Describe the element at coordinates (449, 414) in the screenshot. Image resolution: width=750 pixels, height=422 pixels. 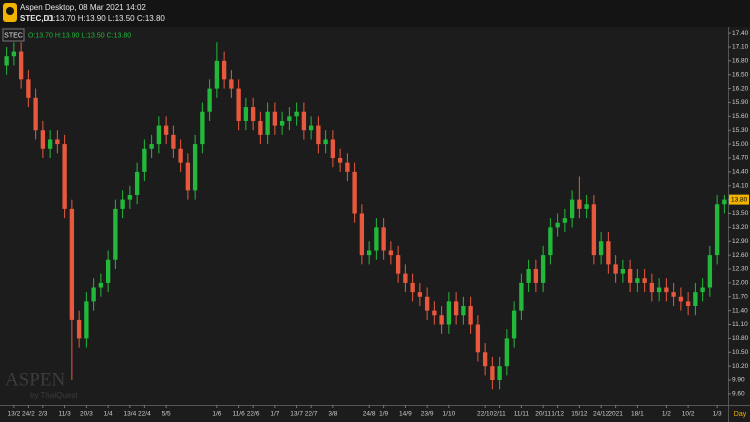
I see `x-tick-label: 1/10` at that location.